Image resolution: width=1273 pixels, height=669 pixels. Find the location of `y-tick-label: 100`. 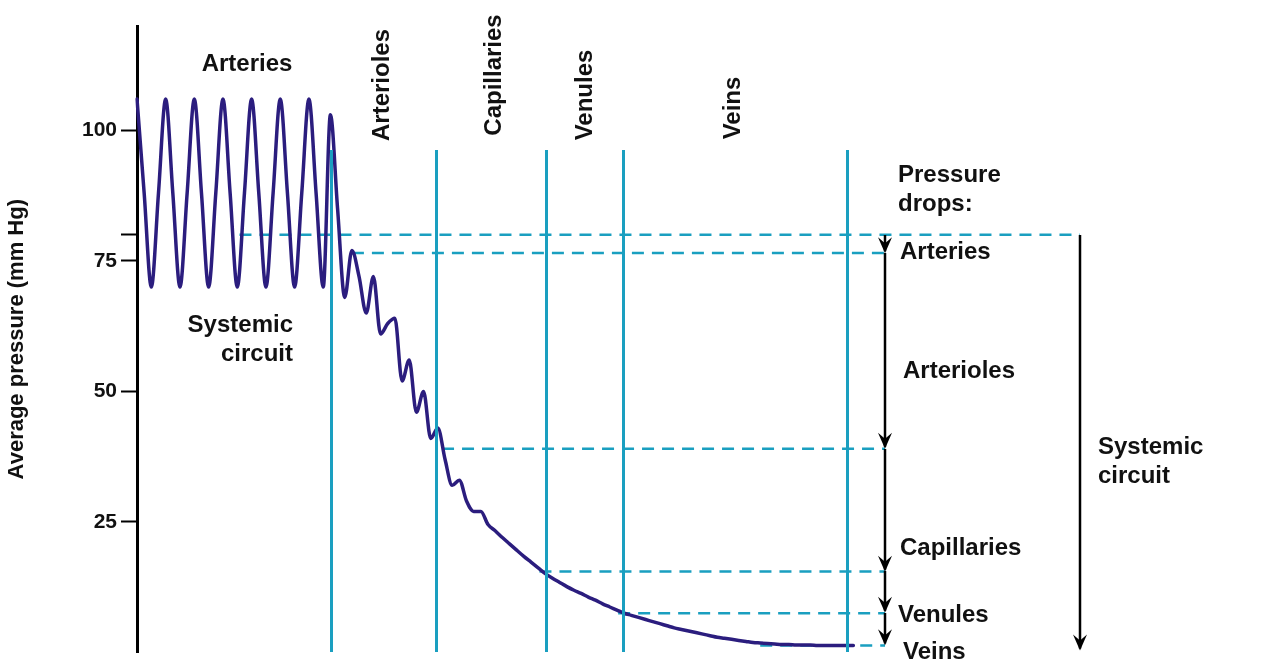

y-tick-label: 100 is located at coordinates (99, 129).